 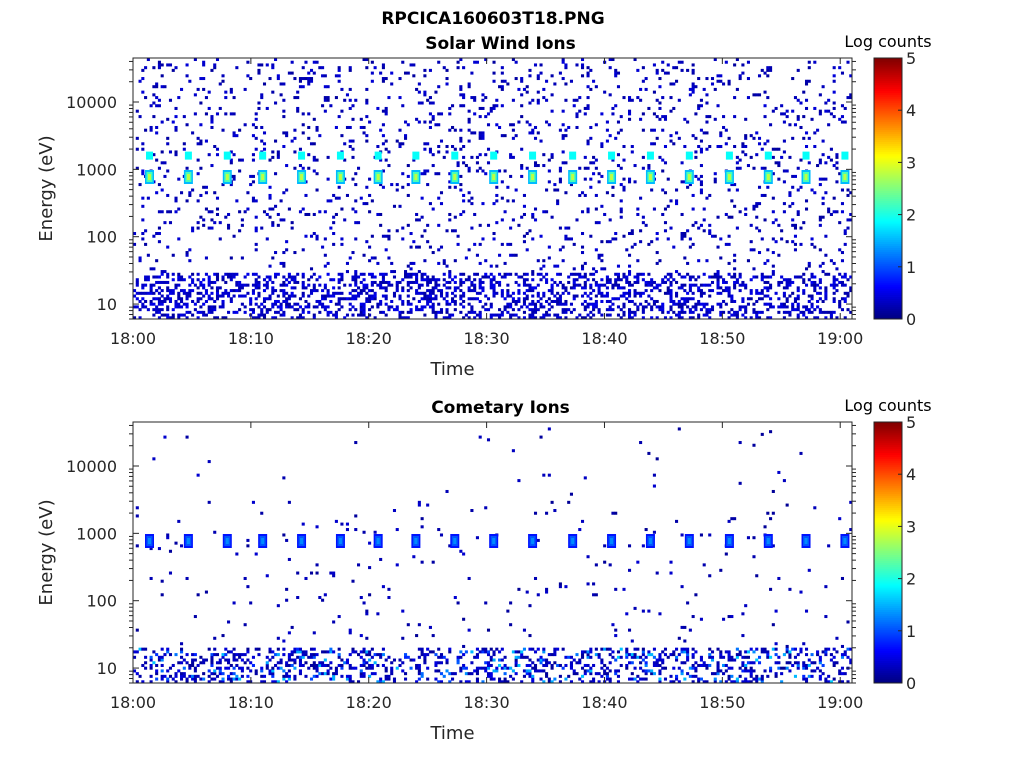 I want to click on colorbar-swatch, so click(x=888, y=153).